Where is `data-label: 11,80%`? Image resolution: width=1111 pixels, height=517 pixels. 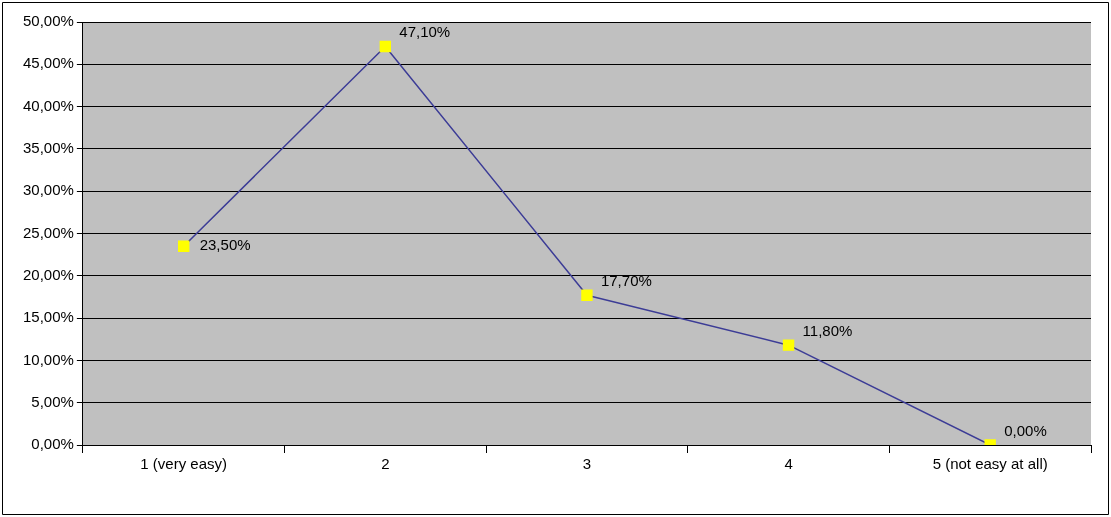 data-label: 11,80% is located at coordinates (827, 330).